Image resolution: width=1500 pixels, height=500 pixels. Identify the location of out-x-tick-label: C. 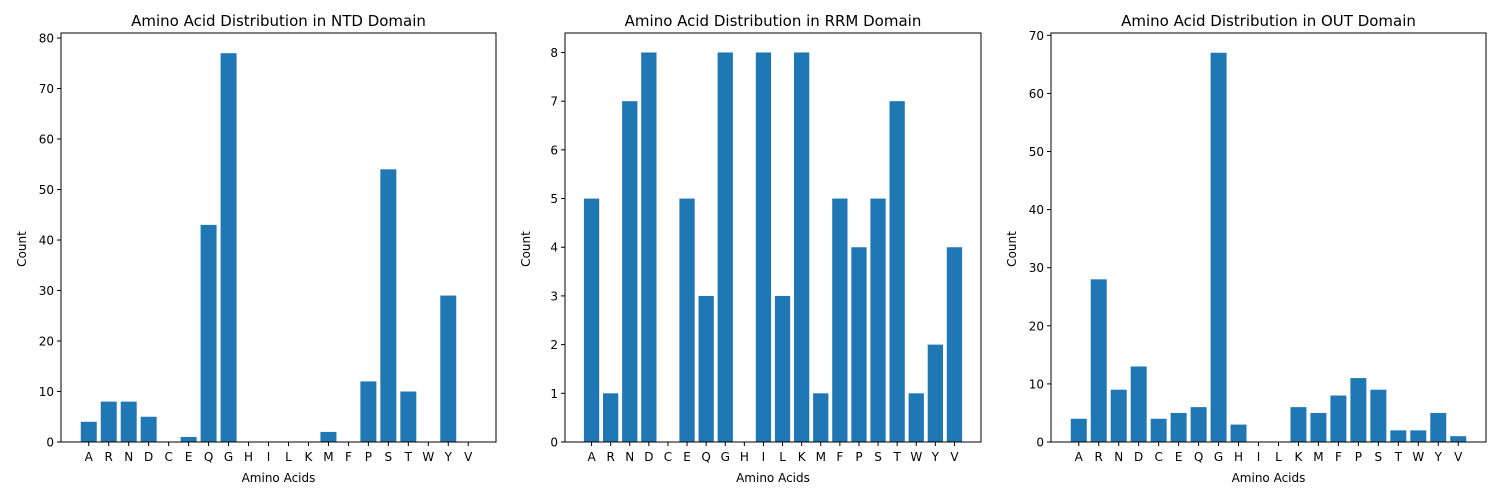
(1158, 457).